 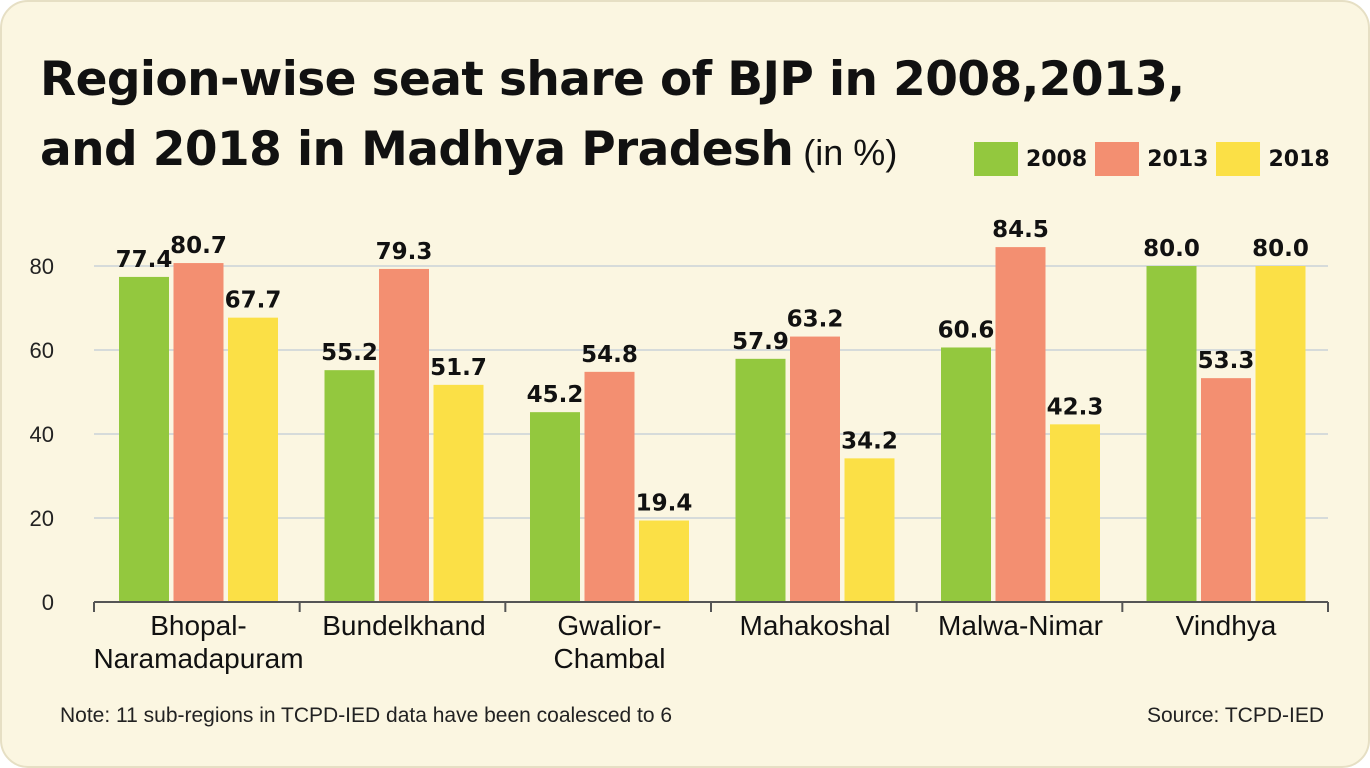 What do you see at coordinates (458, 368) in the screenshot?
I see `data-label-2018-1: 51.7` at bounding box center [458, 368].